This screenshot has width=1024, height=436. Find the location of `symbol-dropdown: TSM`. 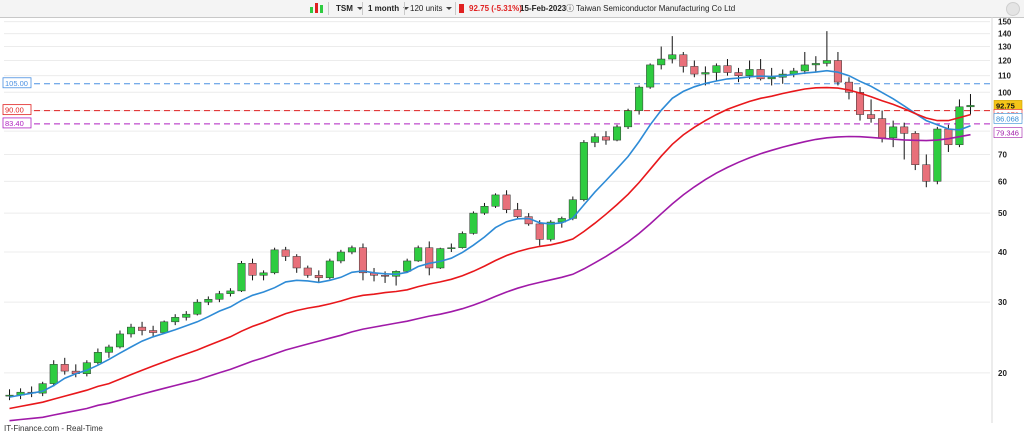

symbol-dropdown: TSM is located at coordinates (349, 8).